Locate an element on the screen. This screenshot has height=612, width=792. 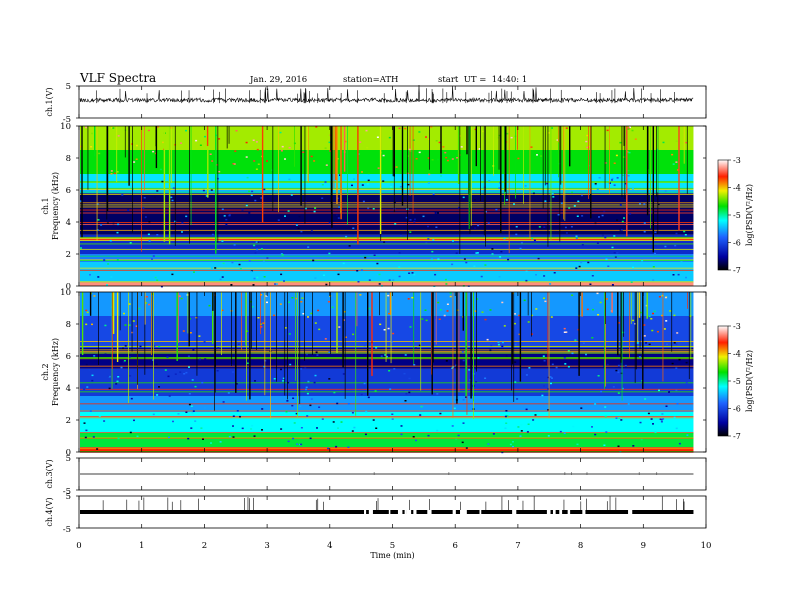
y-tick-label: 6 is located at coordinates (68, 191).